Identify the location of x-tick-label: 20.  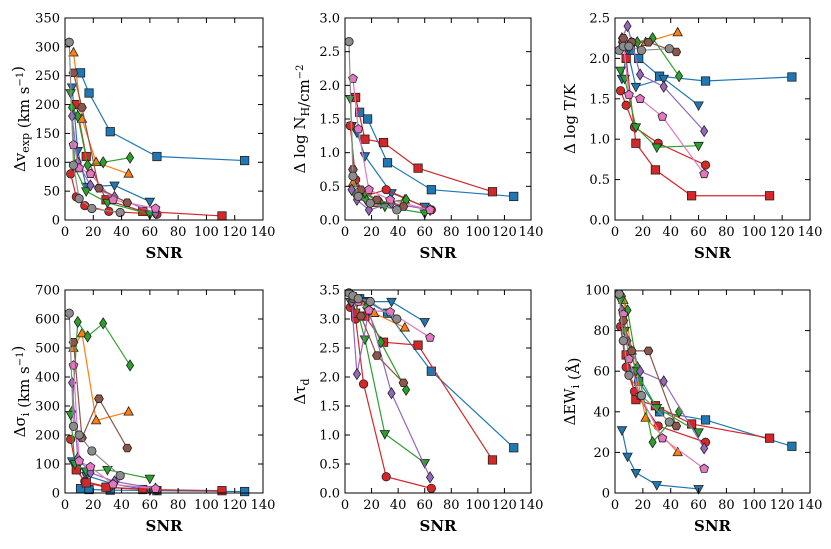
(371, 505).